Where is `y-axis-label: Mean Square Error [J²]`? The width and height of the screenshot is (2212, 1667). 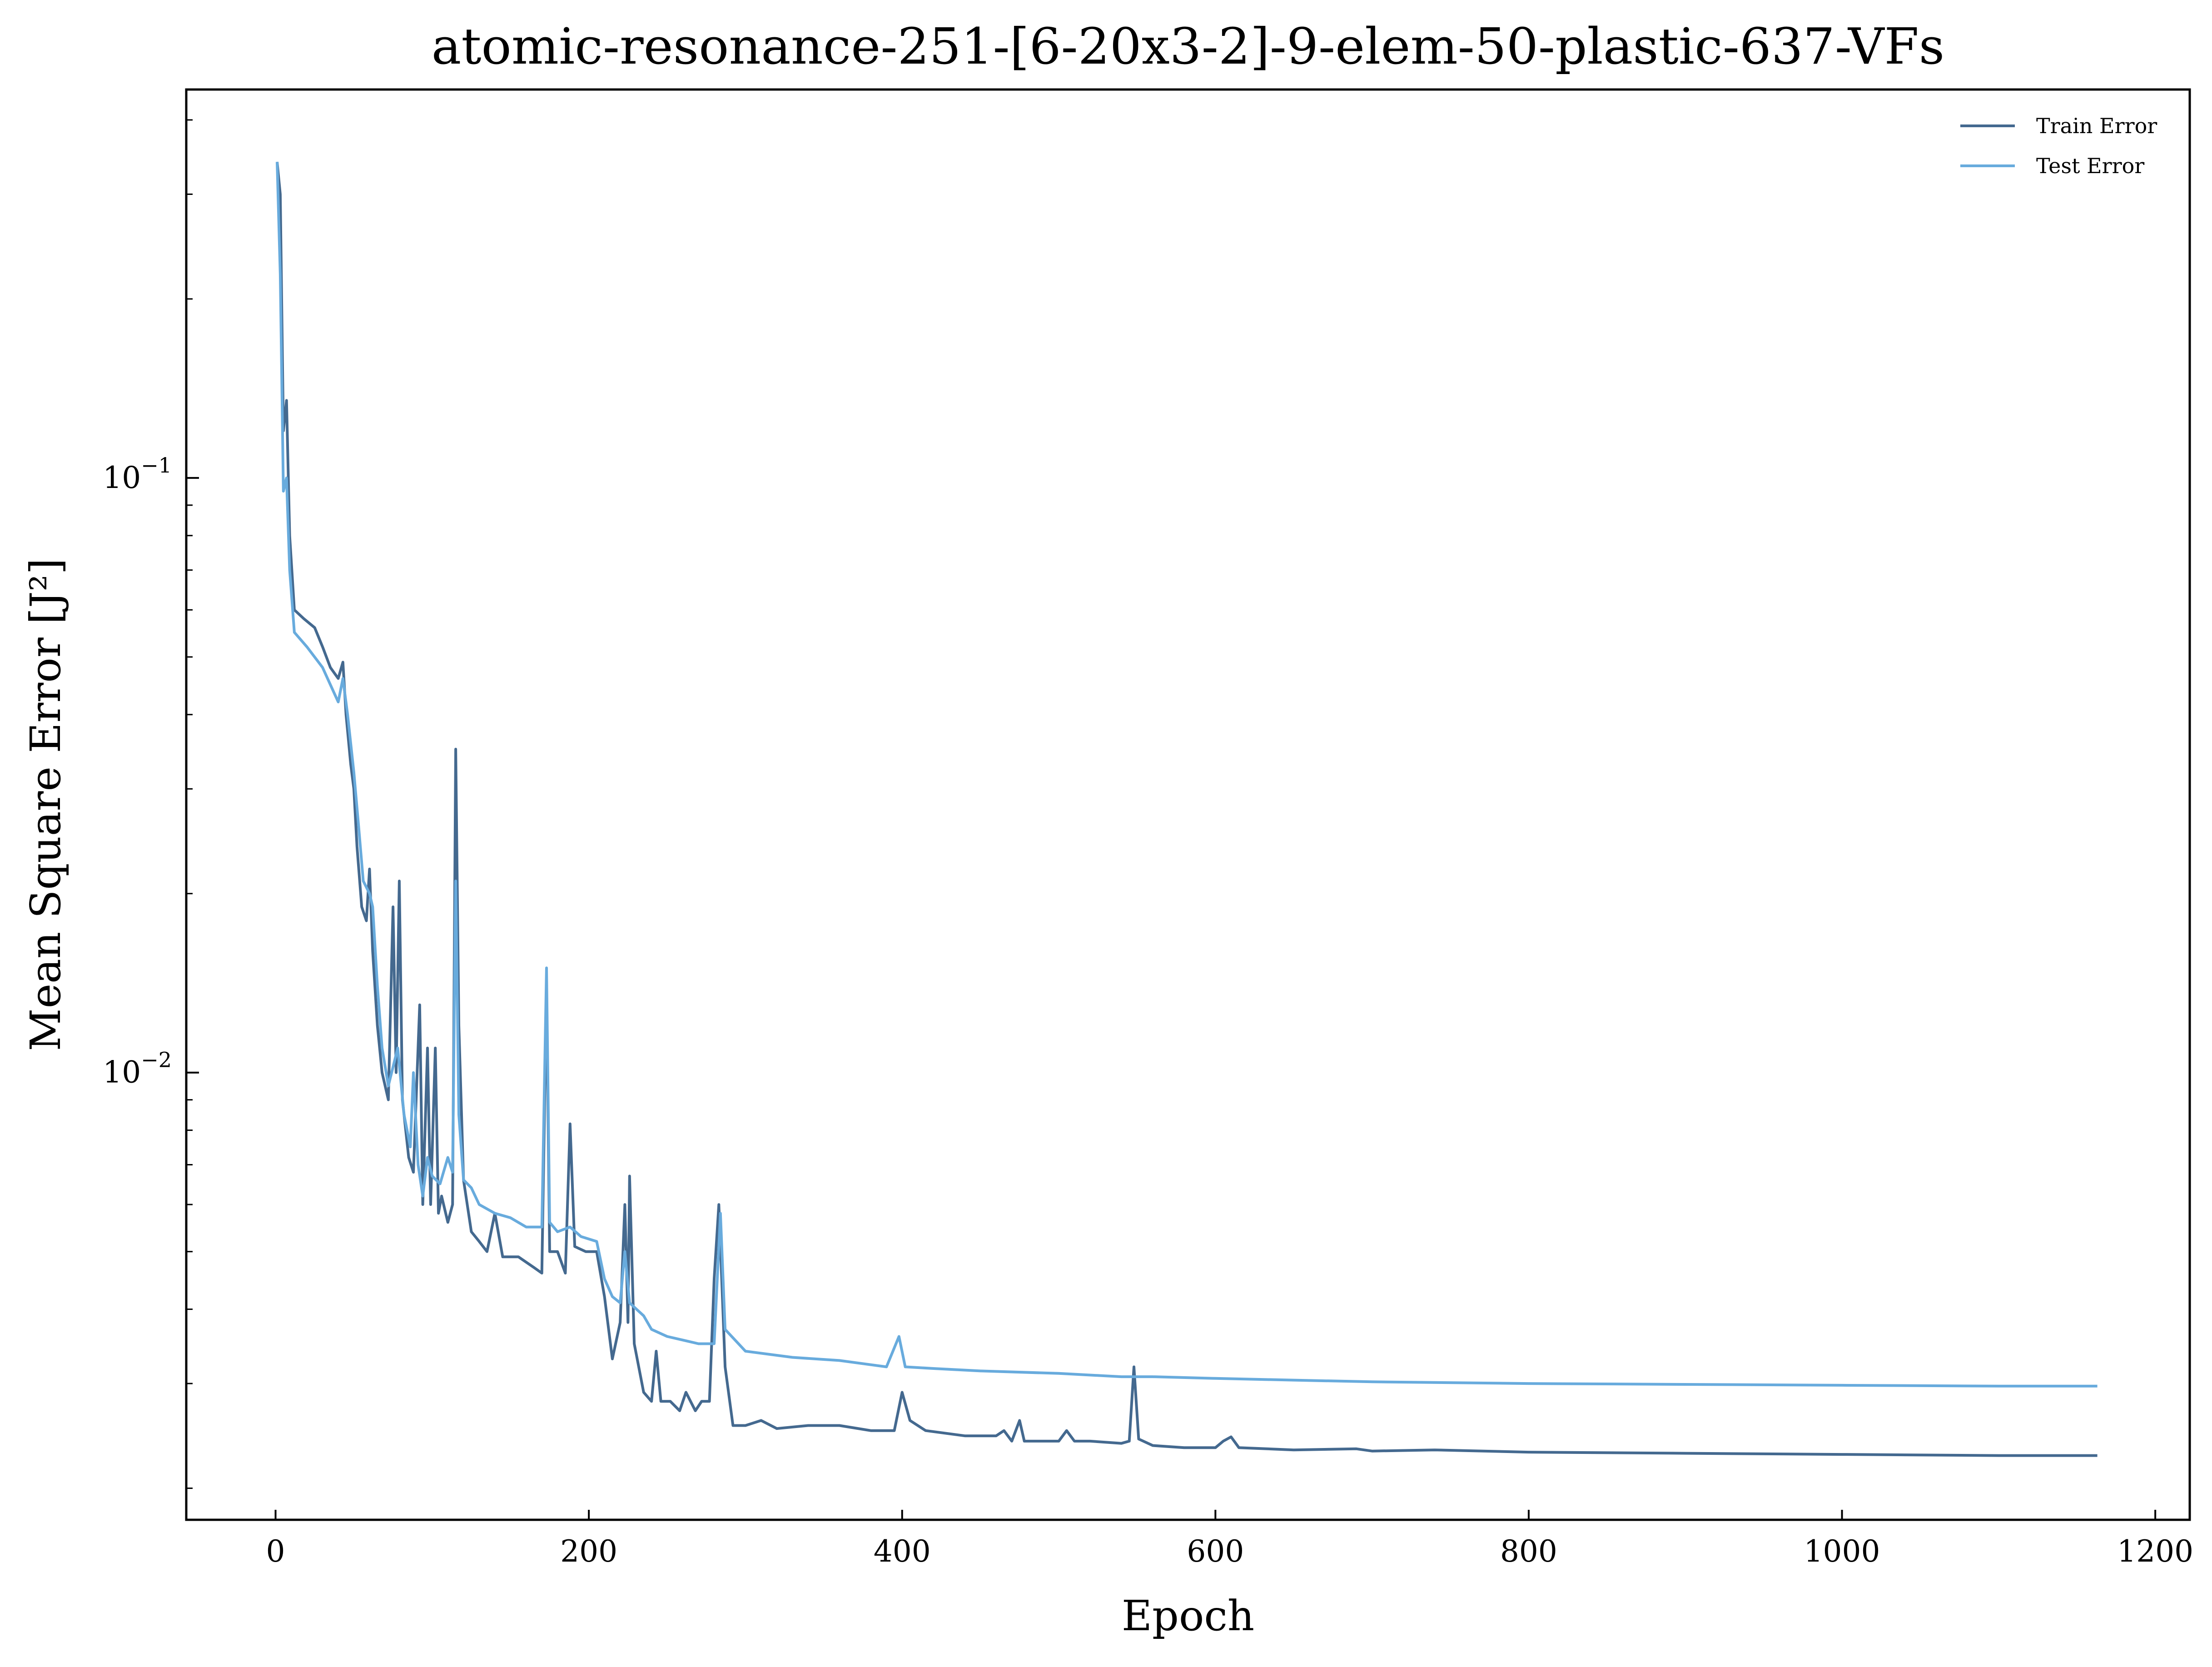
y-axis-label: Mean Square Error [J²] is located at coordinates (46, 804).